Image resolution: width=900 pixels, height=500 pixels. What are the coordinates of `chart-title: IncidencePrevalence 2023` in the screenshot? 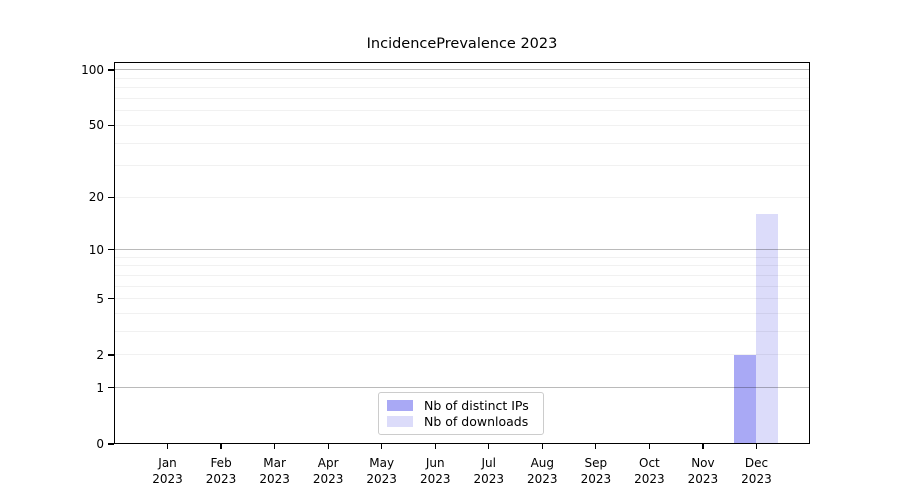 It's located at (462, 44).